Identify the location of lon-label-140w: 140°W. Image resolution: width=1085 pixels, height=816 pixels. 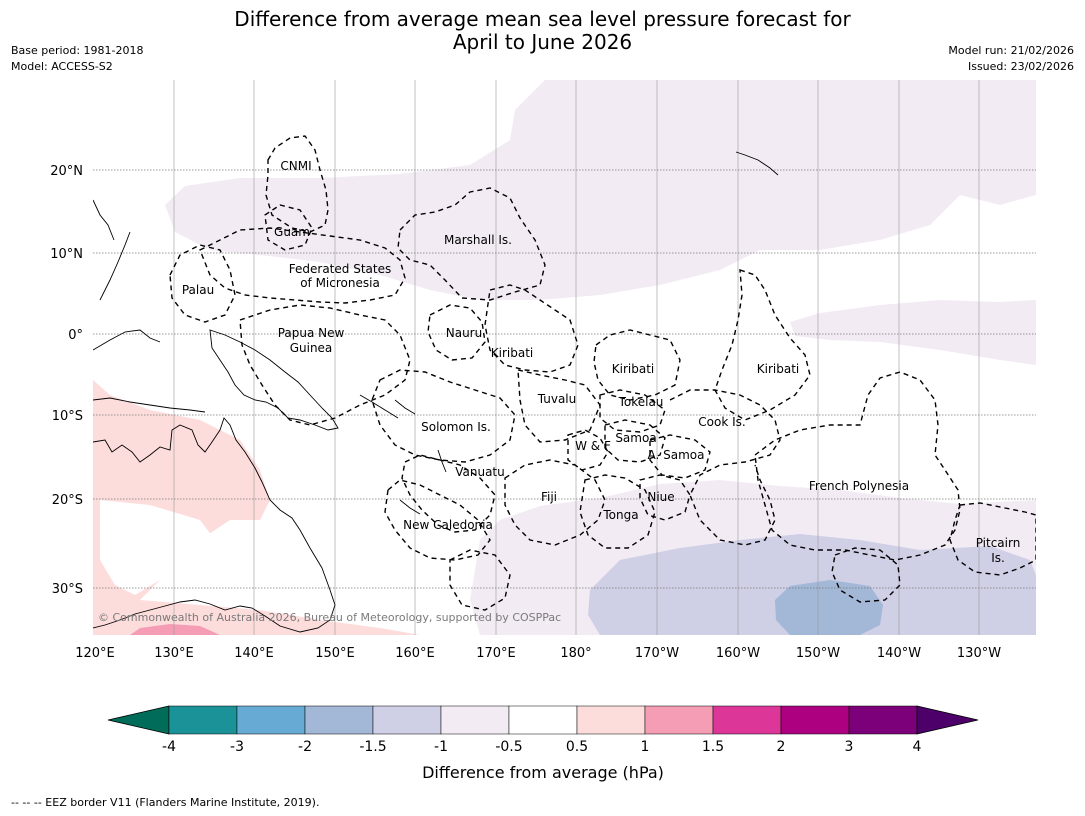
(899, 653).